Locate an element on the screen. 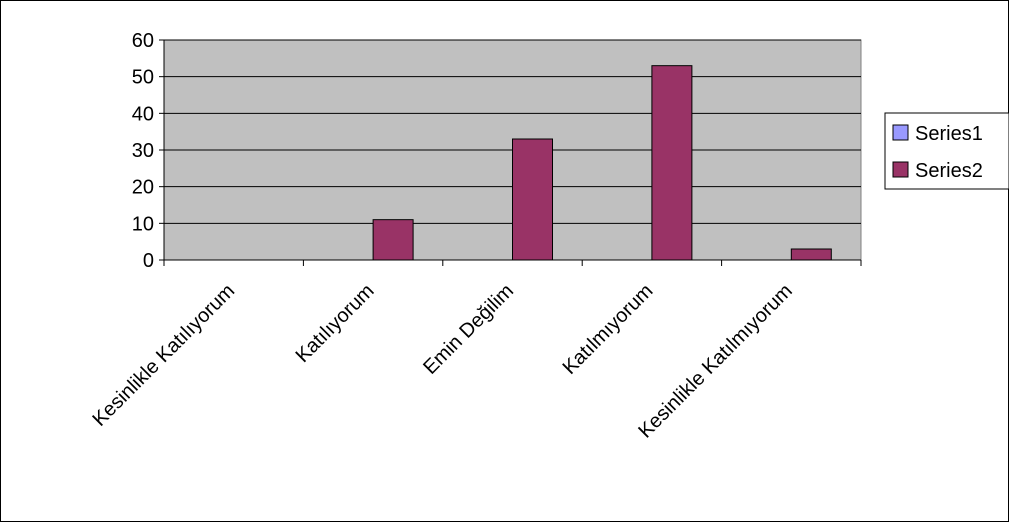 Image resolution: width=1009 pixels, height=523 pixels. x-tick-label: Kesinlikle Katılıyorum is located at coordinates (163, 355).